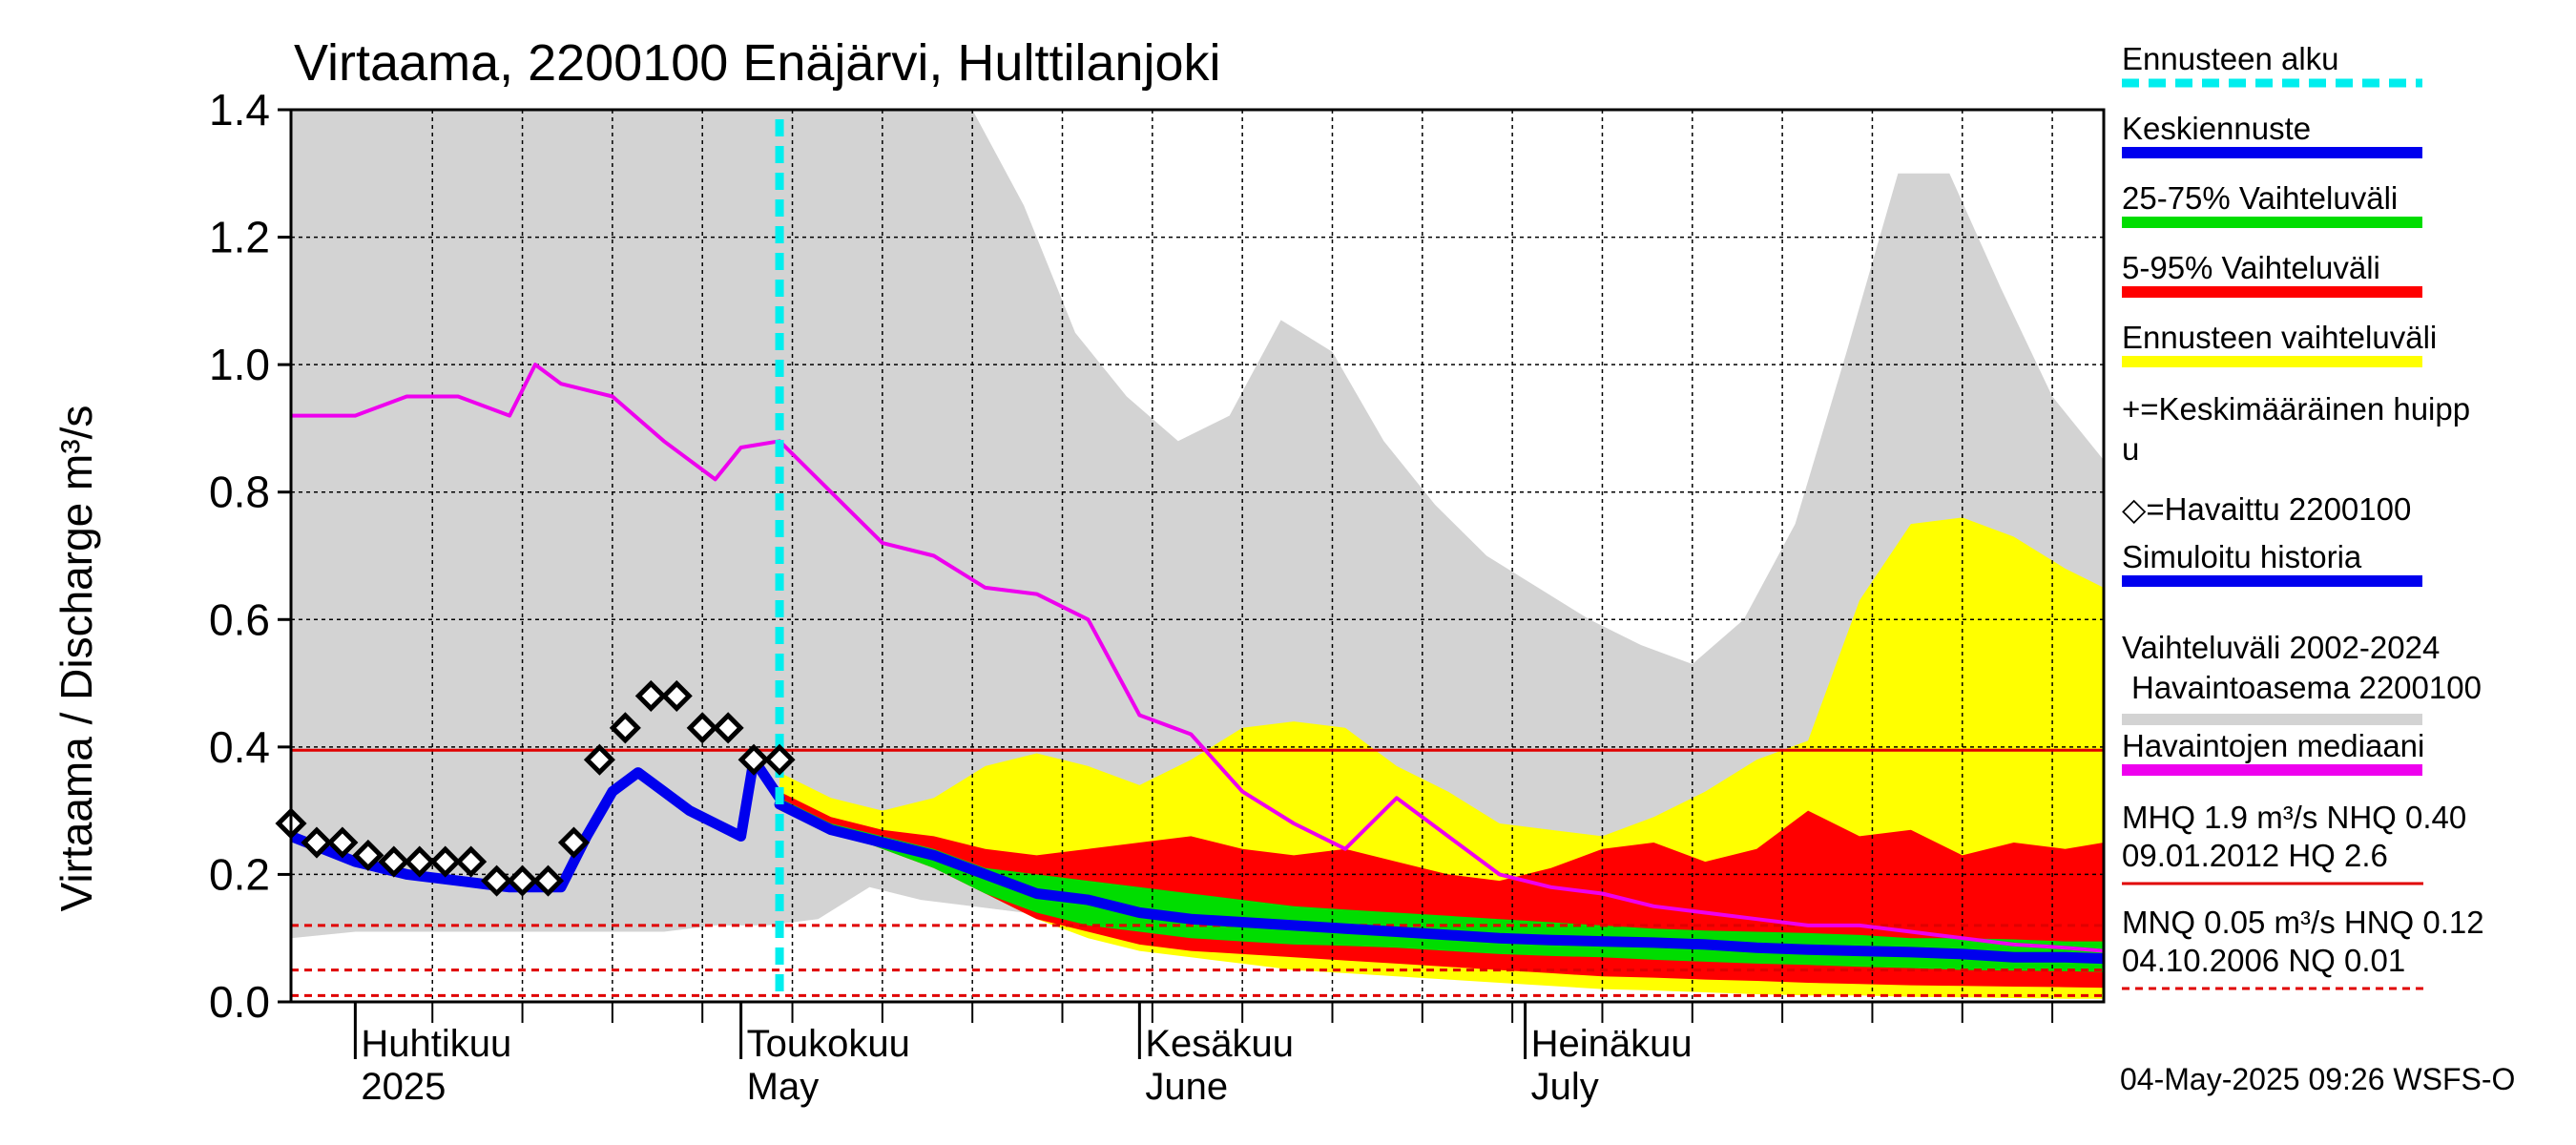 This screenshot has width=2576, height=1145. Describe the element at coordinates (2255, 855) in the screenshot. I see `stats-hq-line: 09.01.2012 HQ 2.6` at that location.